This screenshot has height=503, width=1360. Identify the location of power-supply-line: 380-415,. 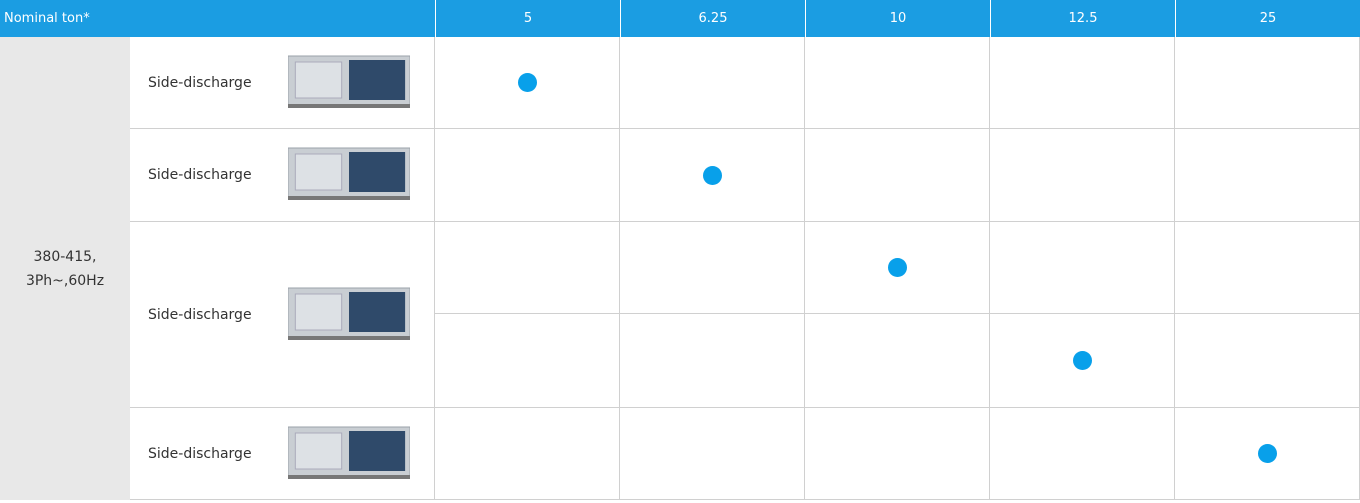
(65, 256).